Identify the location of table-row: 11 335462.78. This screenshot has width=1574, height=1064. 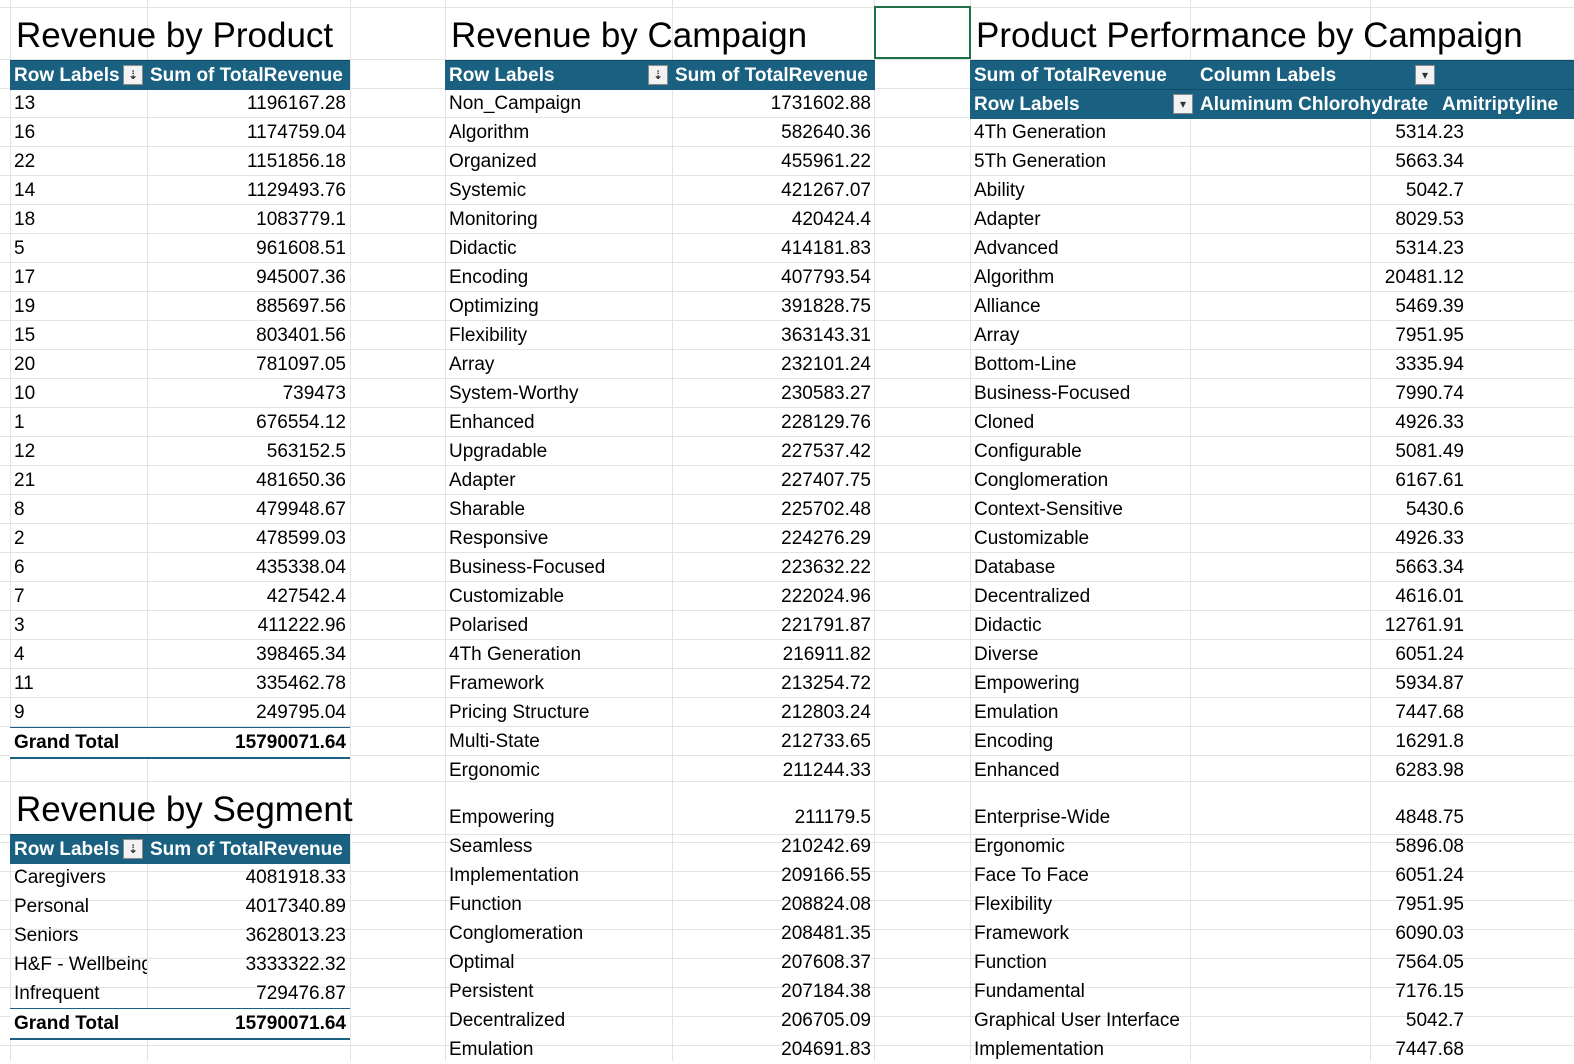
(180, 683).